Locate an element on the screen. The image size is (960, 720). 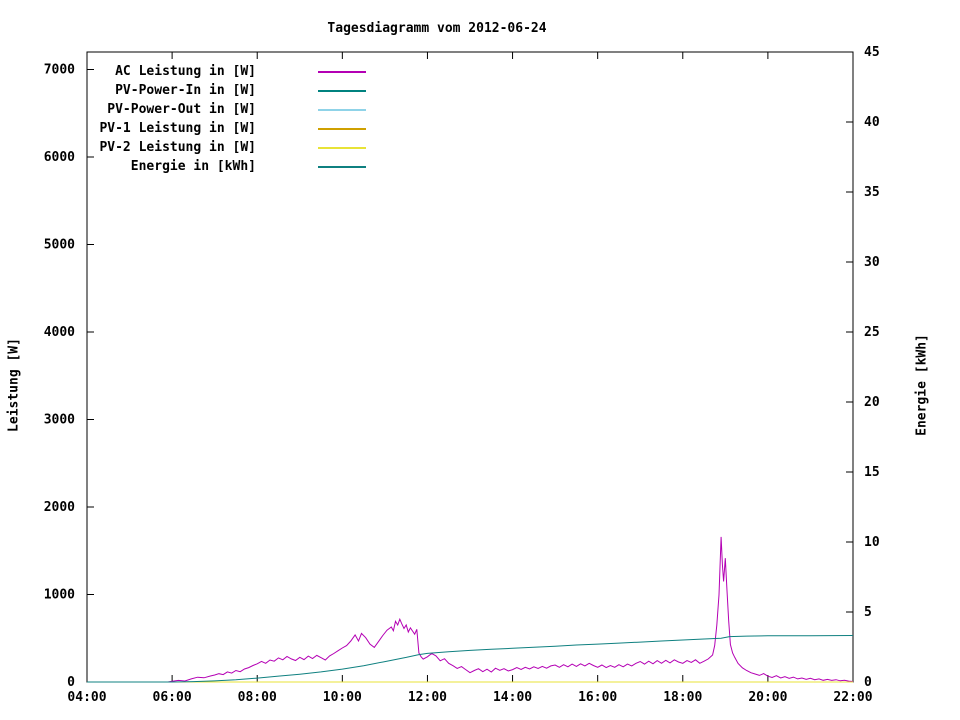
x-tick-label: 14:00 is located at coordinates (512, 697).